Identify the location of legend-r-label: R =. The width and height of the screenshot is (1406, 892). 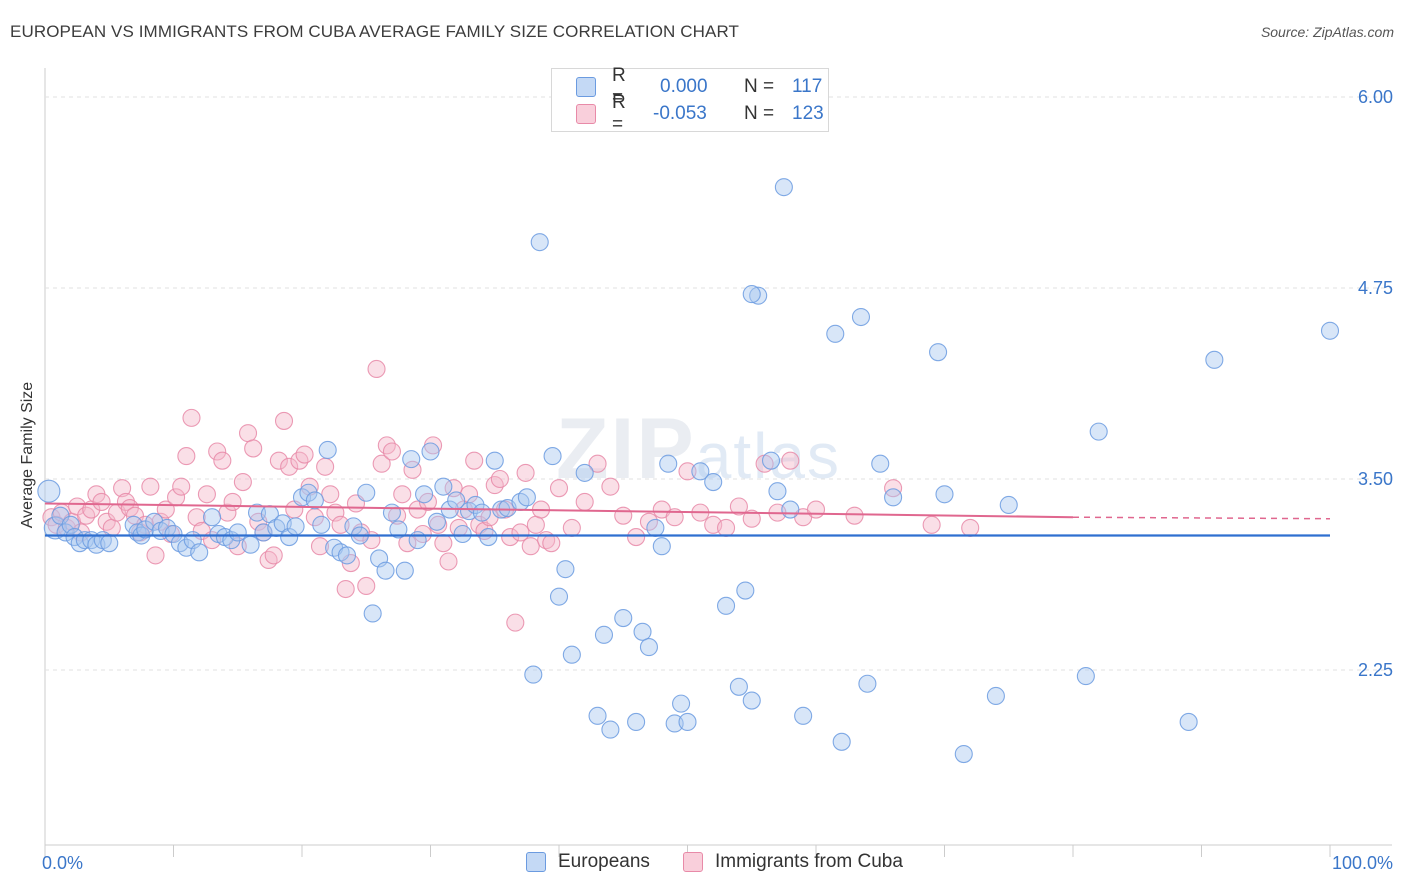
(619, 86).